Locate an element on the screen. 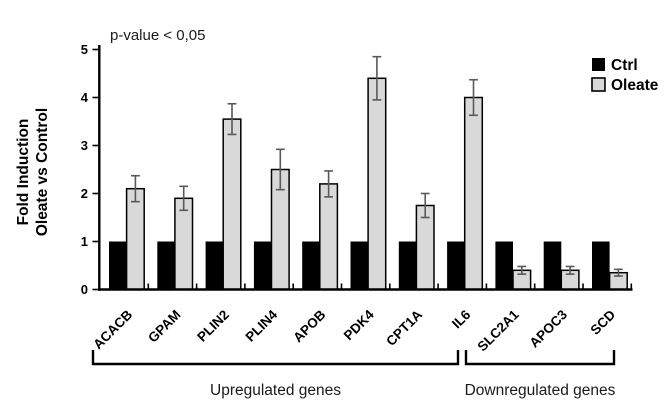  x-label-GPAM: GPAM is located at coordinates (164, 326).